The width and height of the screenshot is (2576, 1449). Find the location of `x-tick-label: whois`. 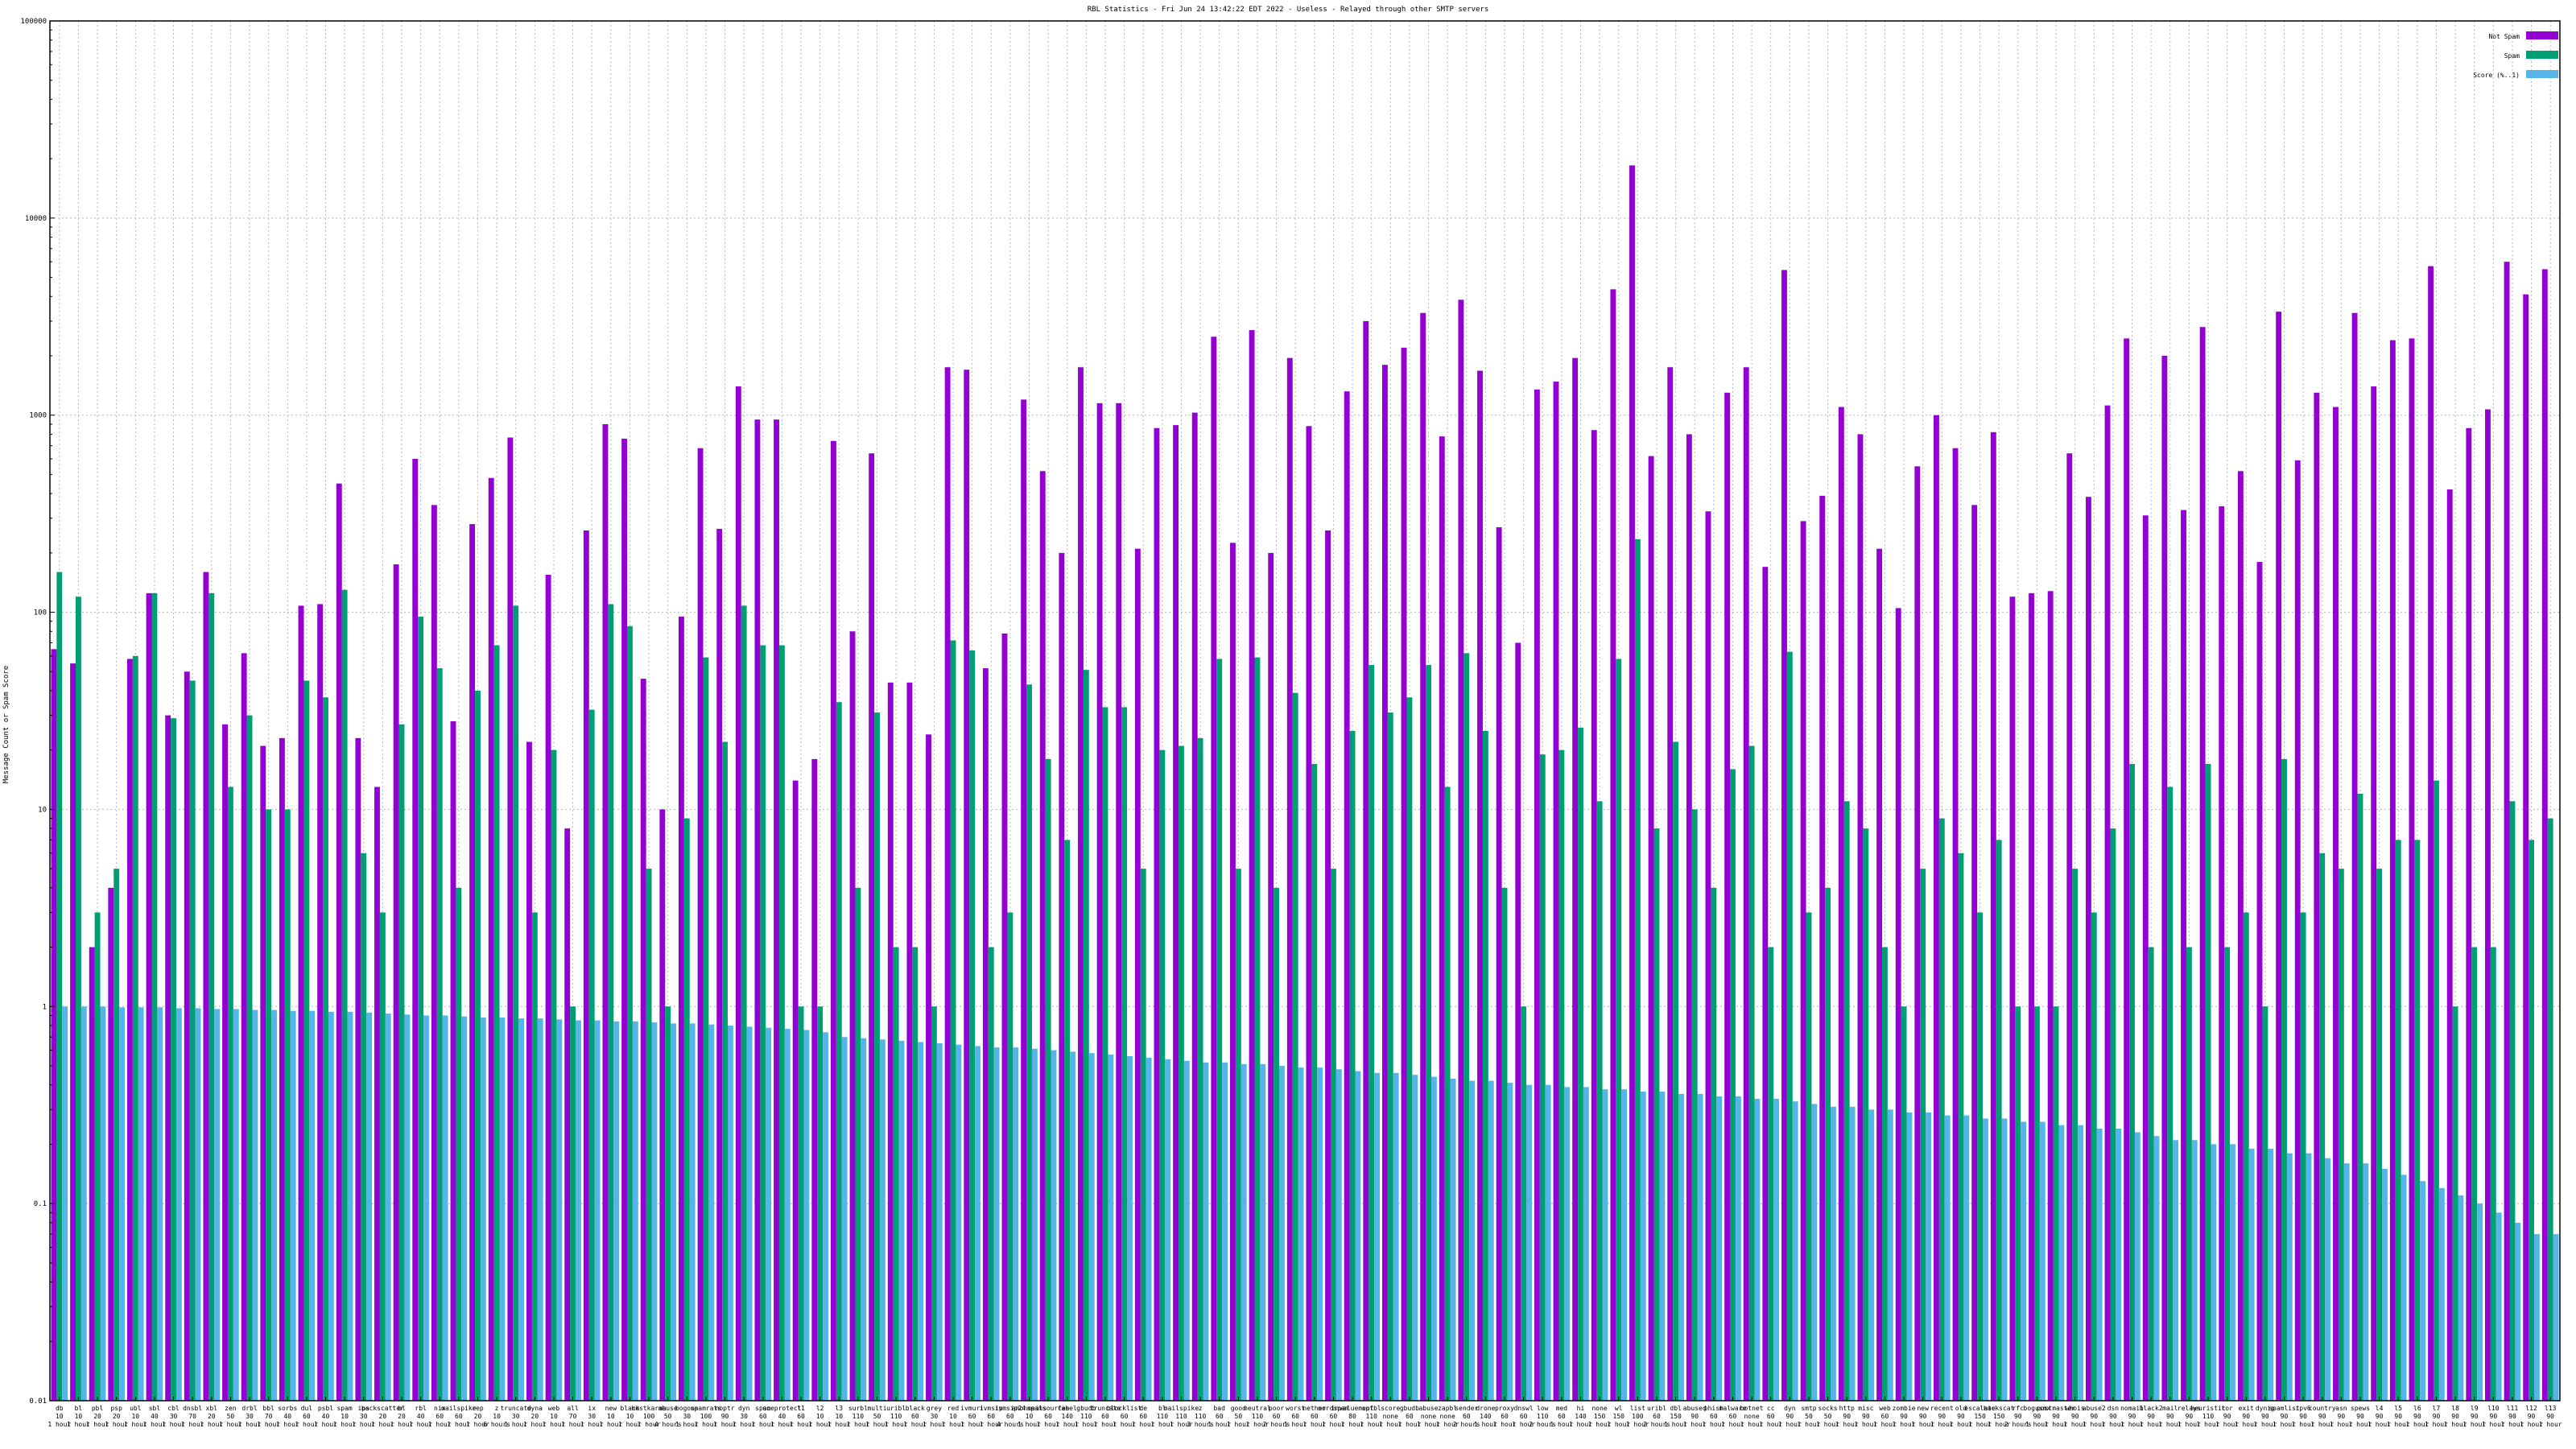

x-tick-label: whois is located at coordinates (2075, 1408).